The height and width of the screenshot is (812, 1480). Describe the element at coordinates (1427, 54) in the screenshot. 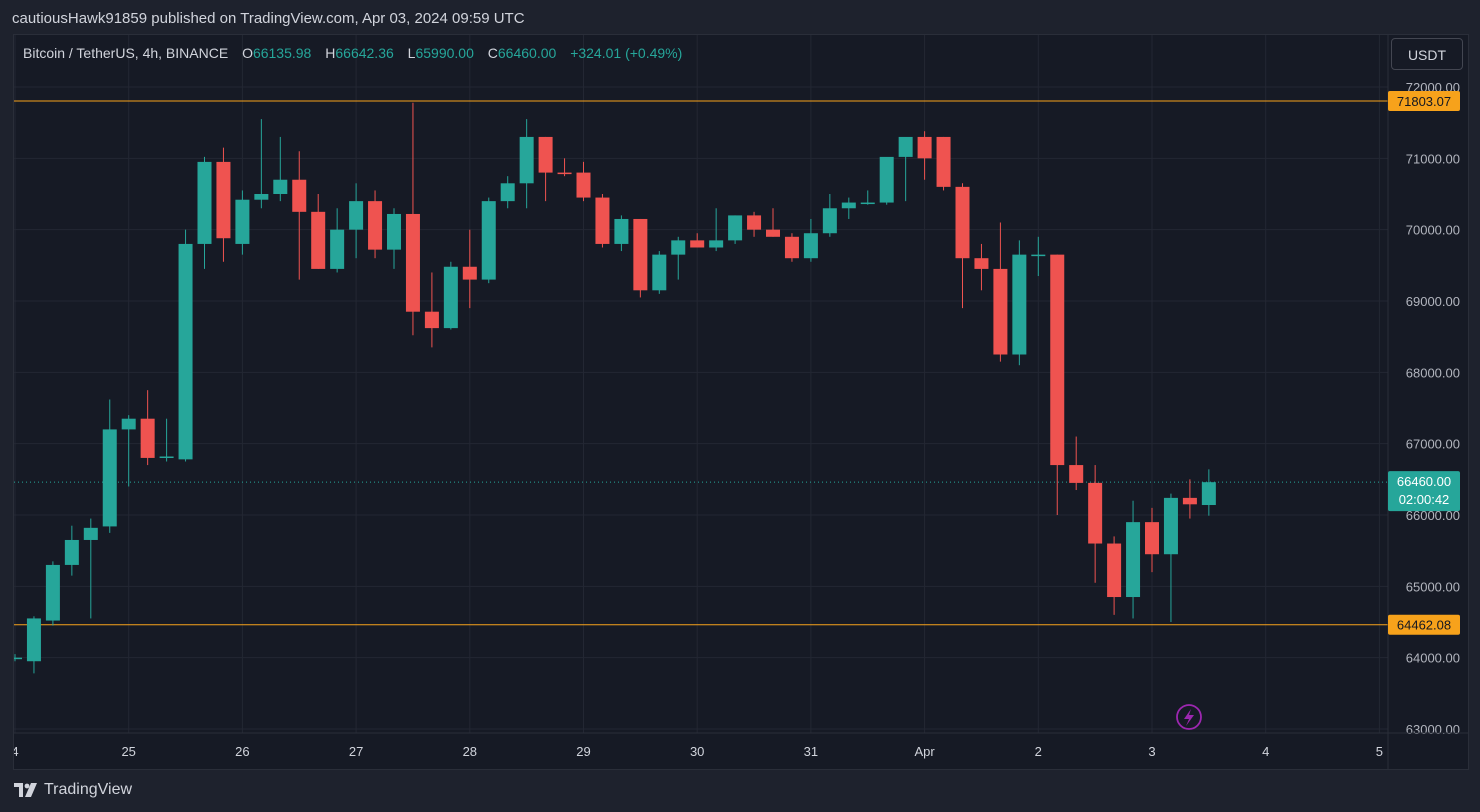

I see `currency-button: USDT` at that location.